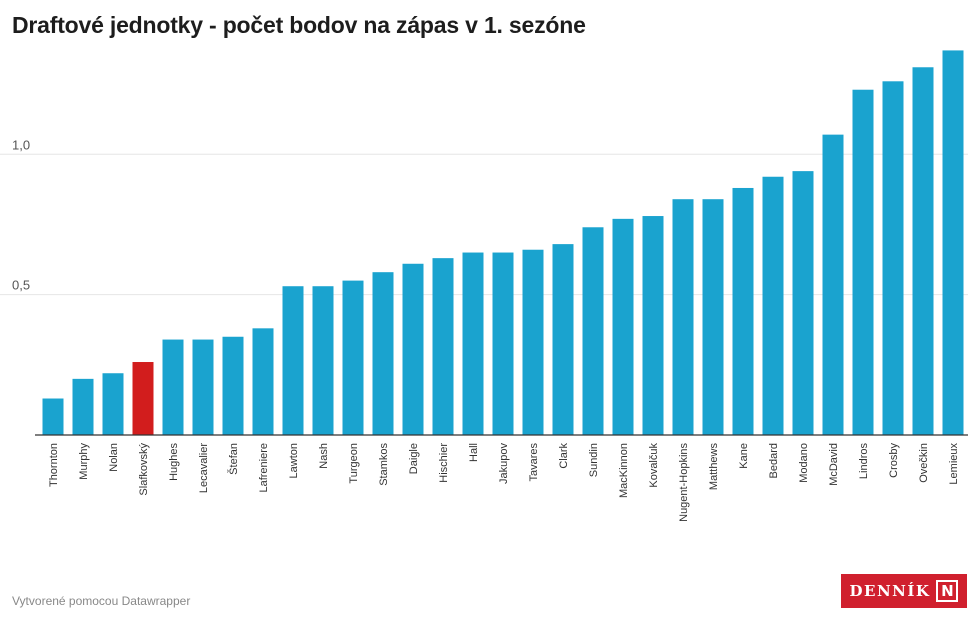  I want to click on x-tick-label: Lawton, so click(294, 460).